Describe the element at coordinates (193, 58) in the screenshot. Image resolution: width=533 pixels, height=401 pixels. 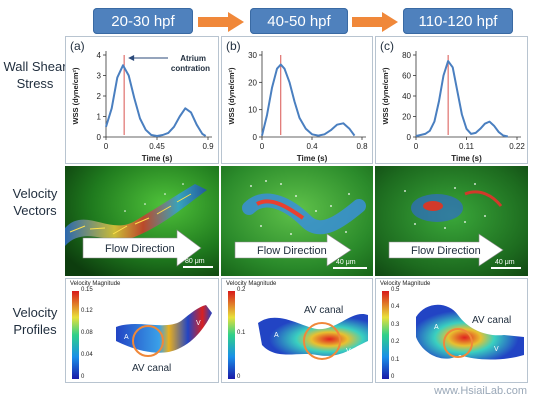
I see `annotation-label: Atrium` at that location.